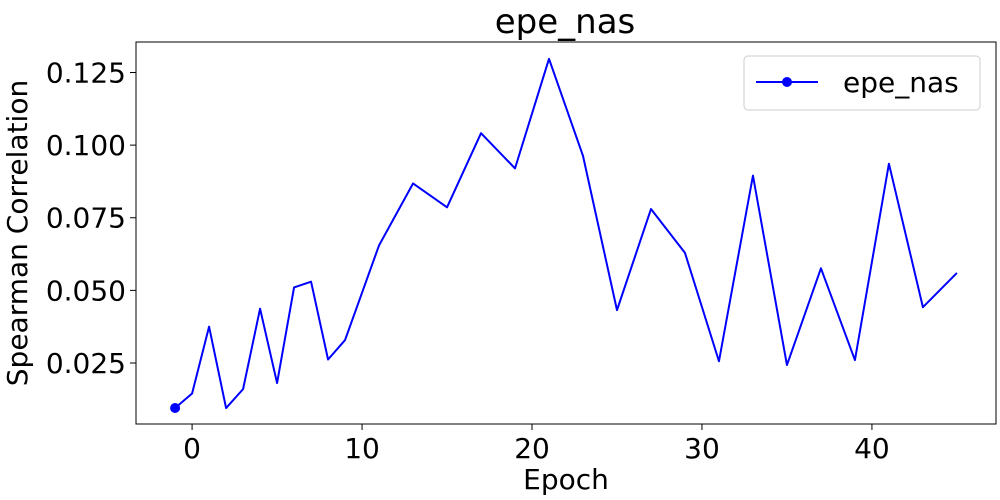 This screenshot has width=1000, height=500. I want to click on y-tick-label: 0.125, so click(86, 73).